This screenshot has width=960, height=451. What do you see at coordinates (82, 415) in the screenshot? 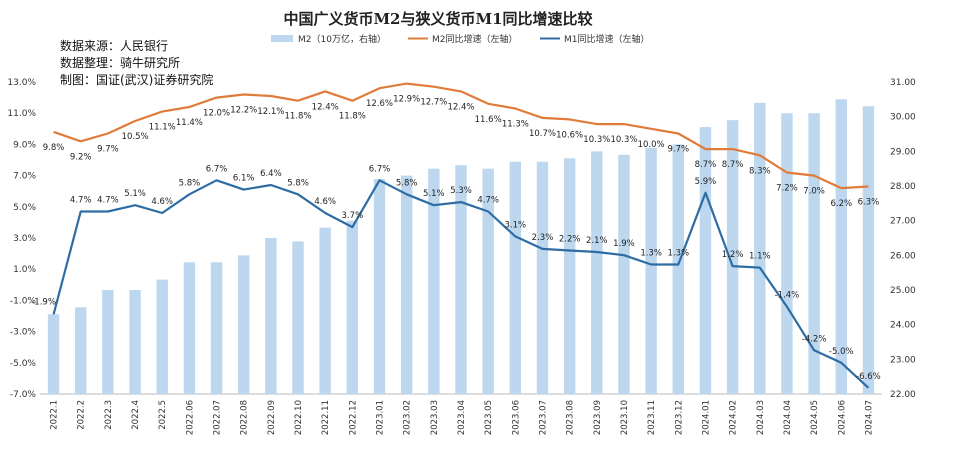
I see `x-tick-label: 2022.2` at bounding box center [82, 415].